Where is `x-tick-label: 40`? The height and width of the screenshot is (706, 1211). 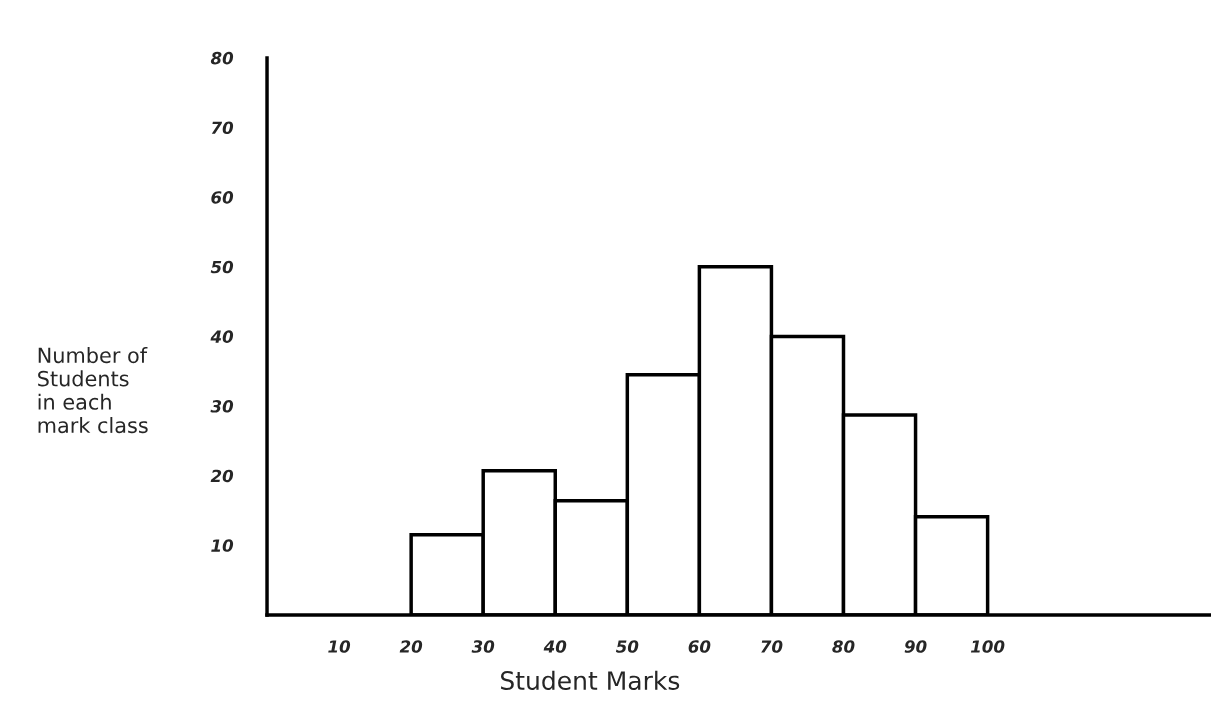
x-tick-label: 40 is located at coordinates (555, 646).